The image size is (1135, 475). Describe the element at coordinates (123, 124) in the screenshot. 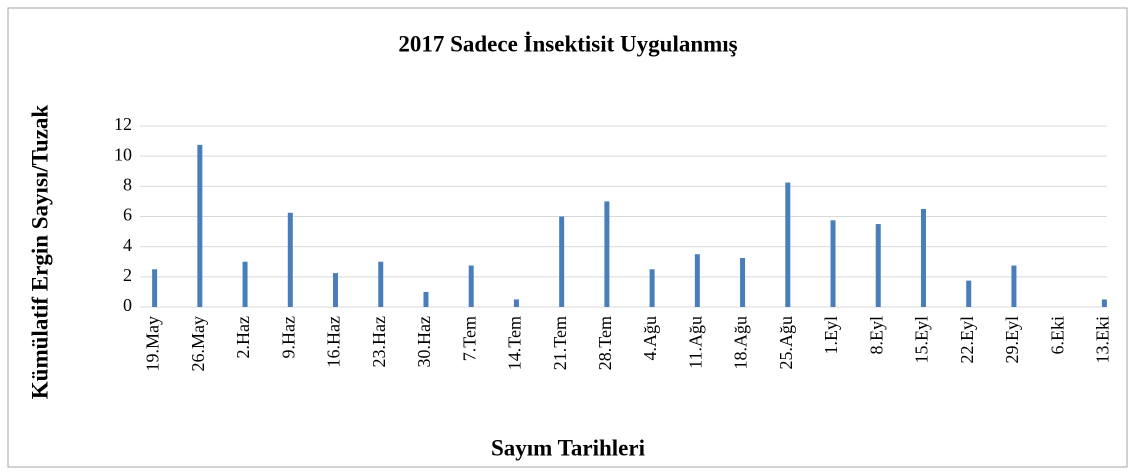

I see `y-tick-label: 12` at that location.